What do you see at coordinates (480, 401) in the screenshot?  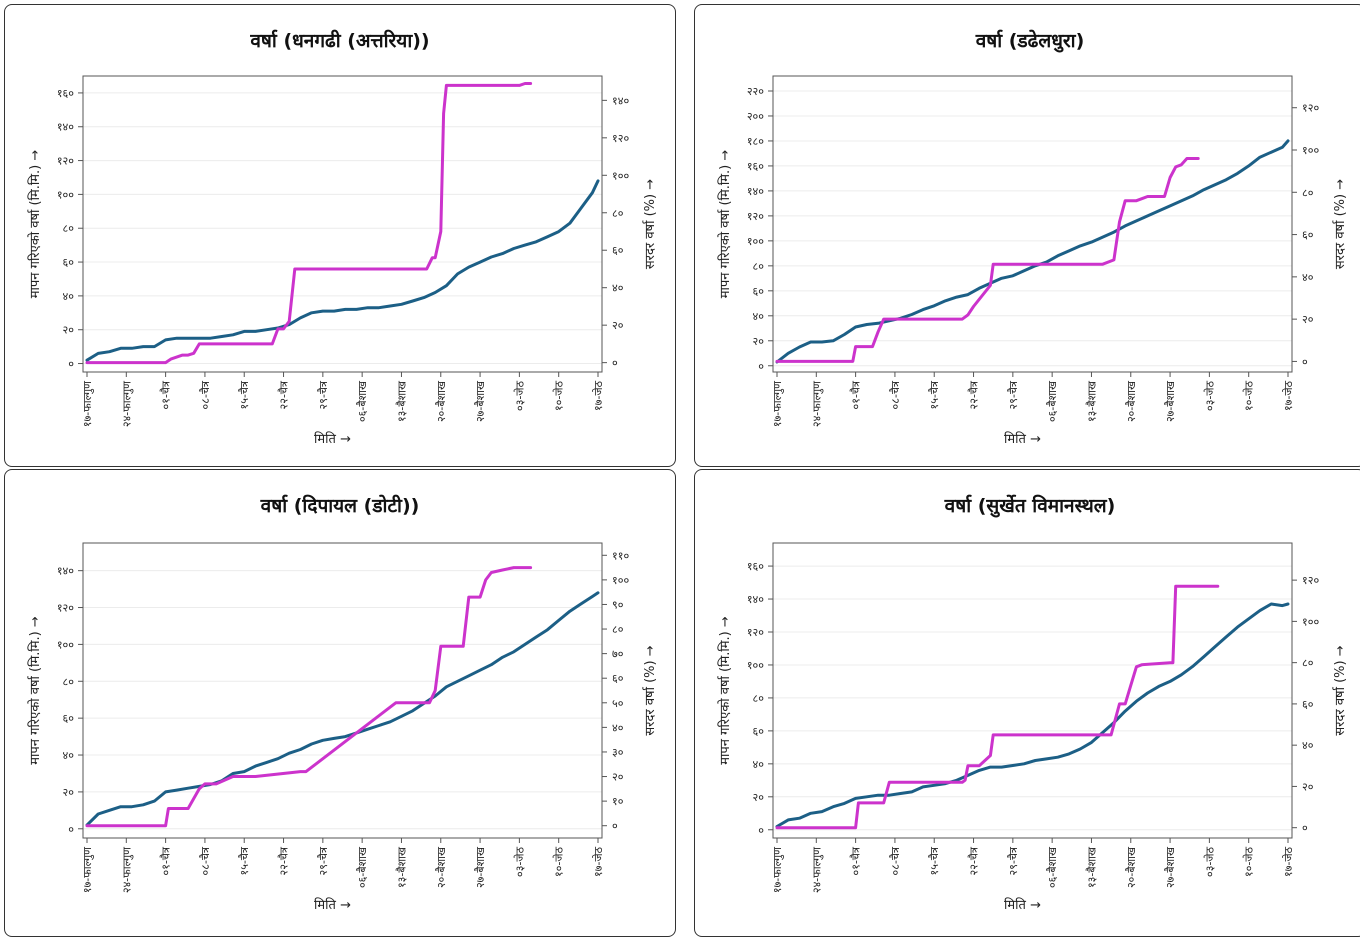 I see `x-tick-label: २७-बैशाख` at bounding box center [480, 401].